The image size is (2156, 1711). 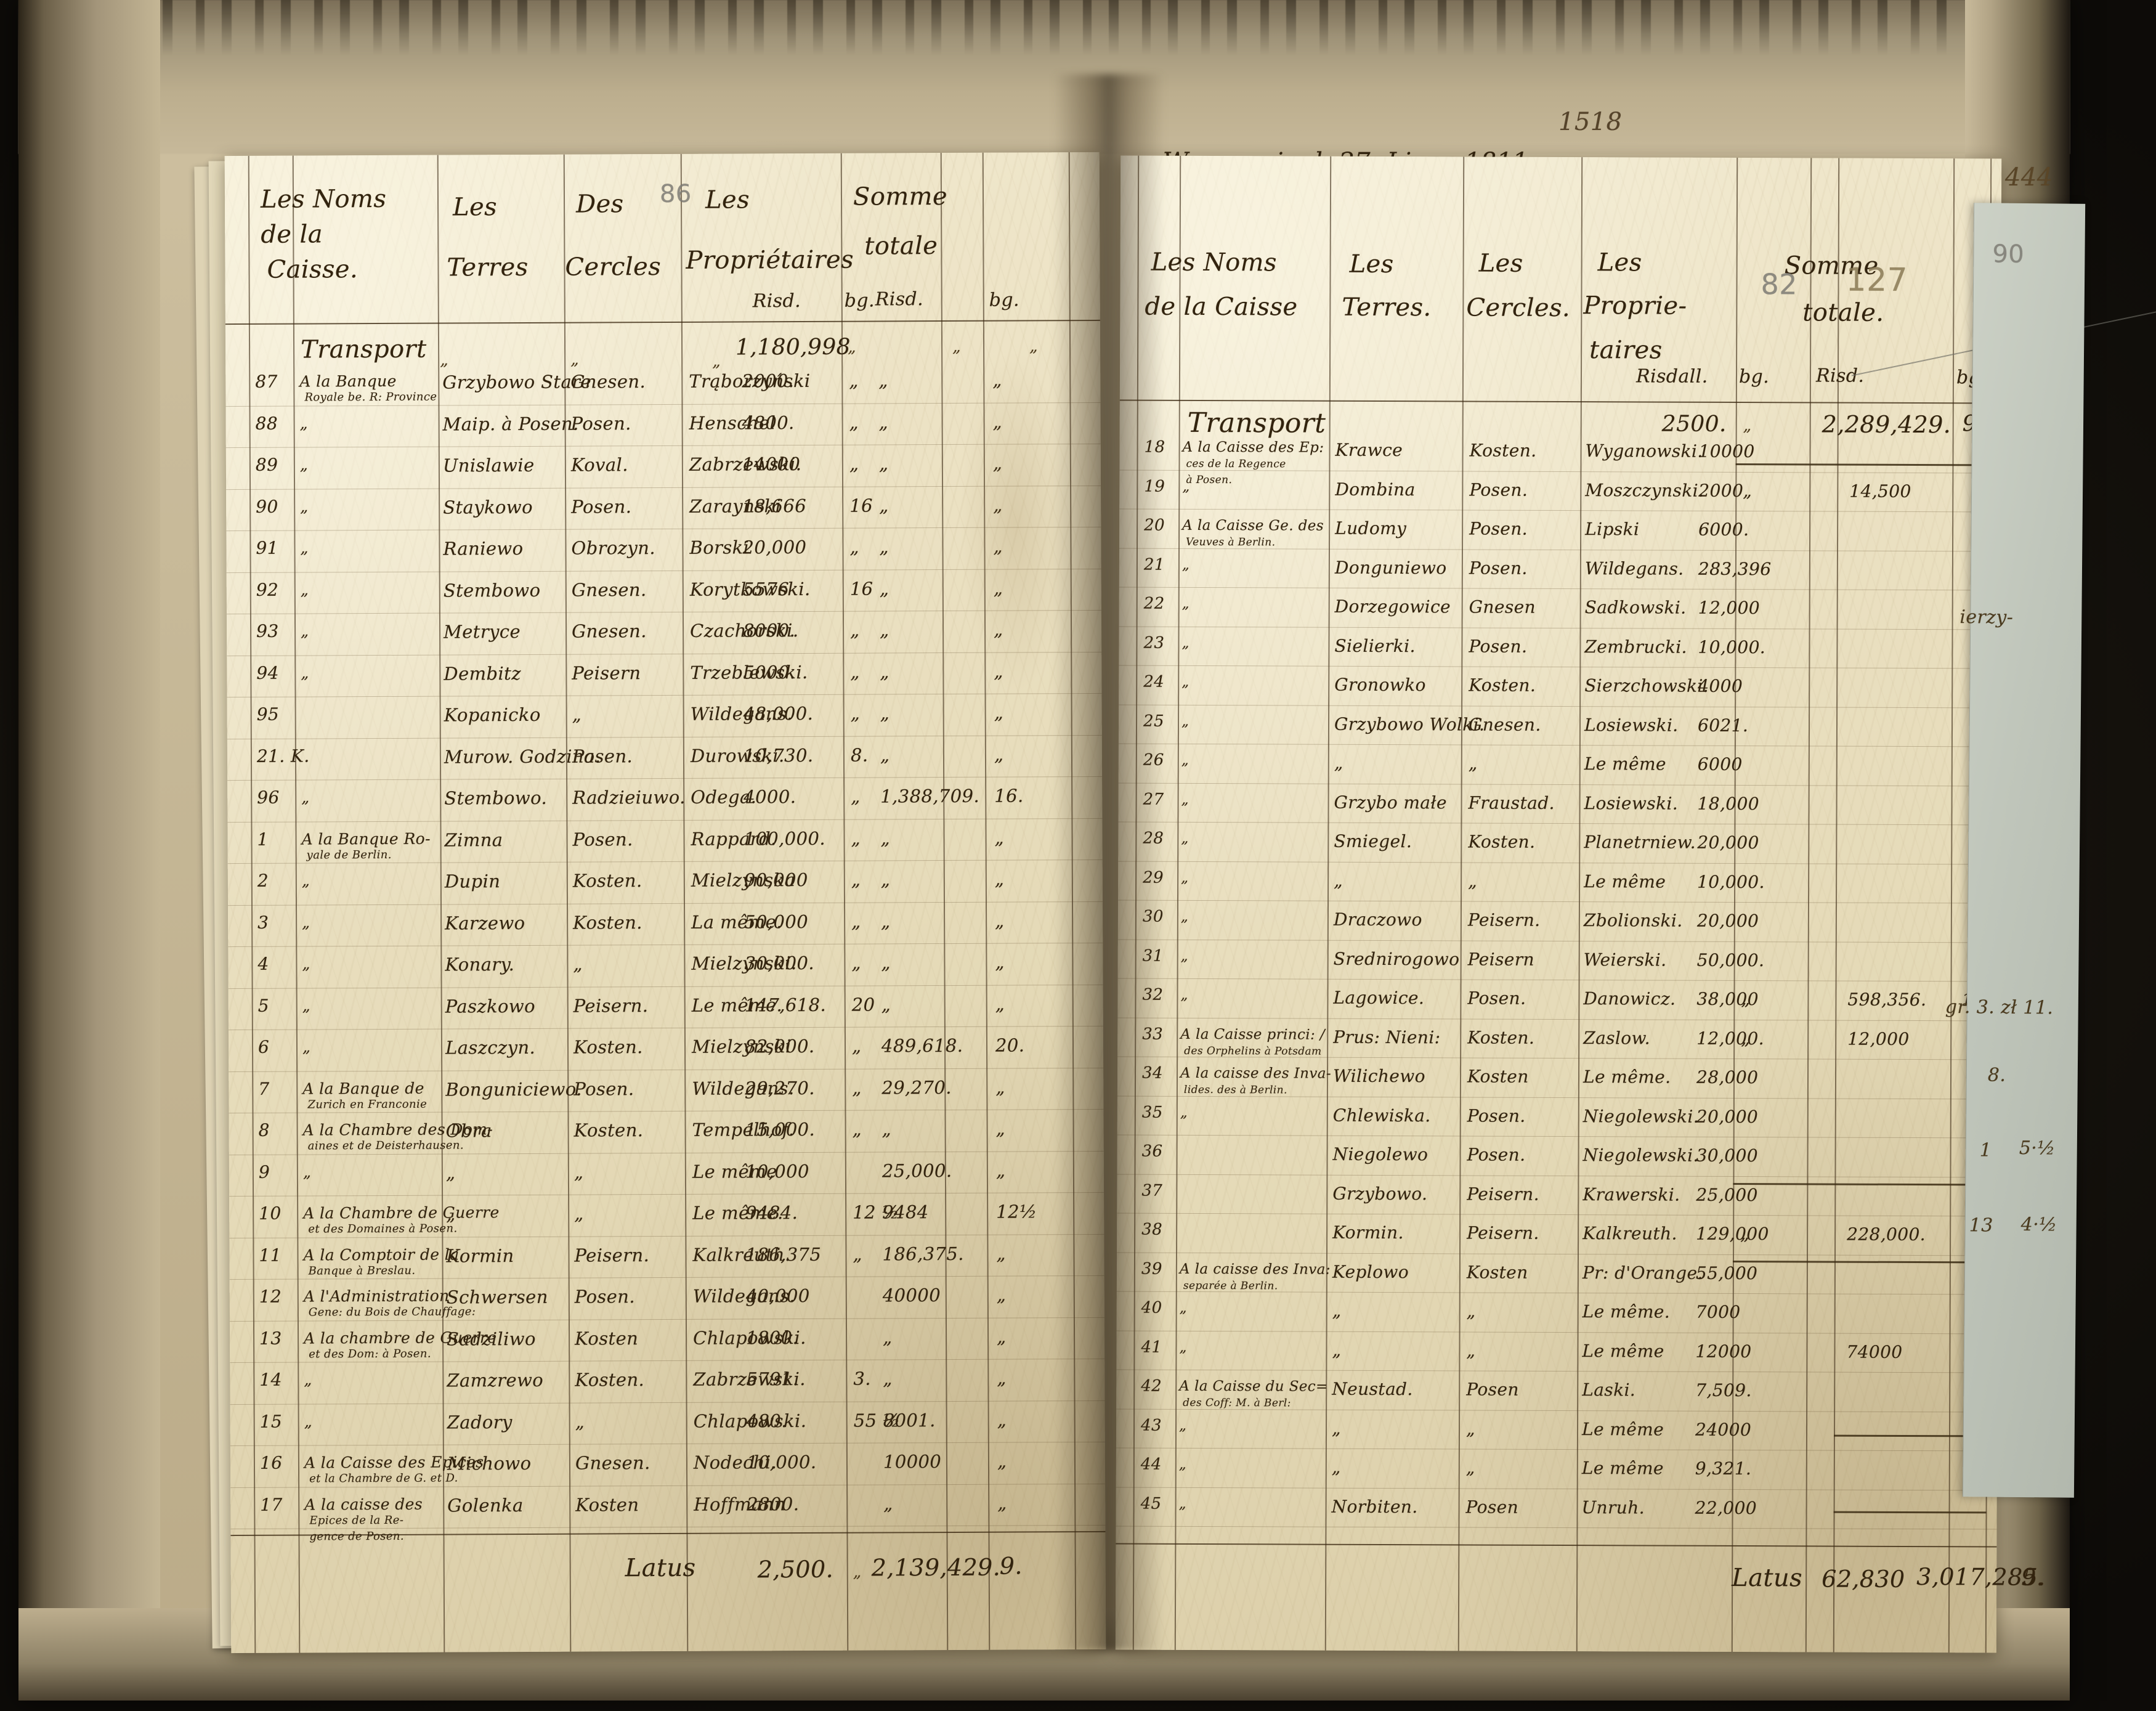 I want to click on rule-v, so click(x=1951, y=905).